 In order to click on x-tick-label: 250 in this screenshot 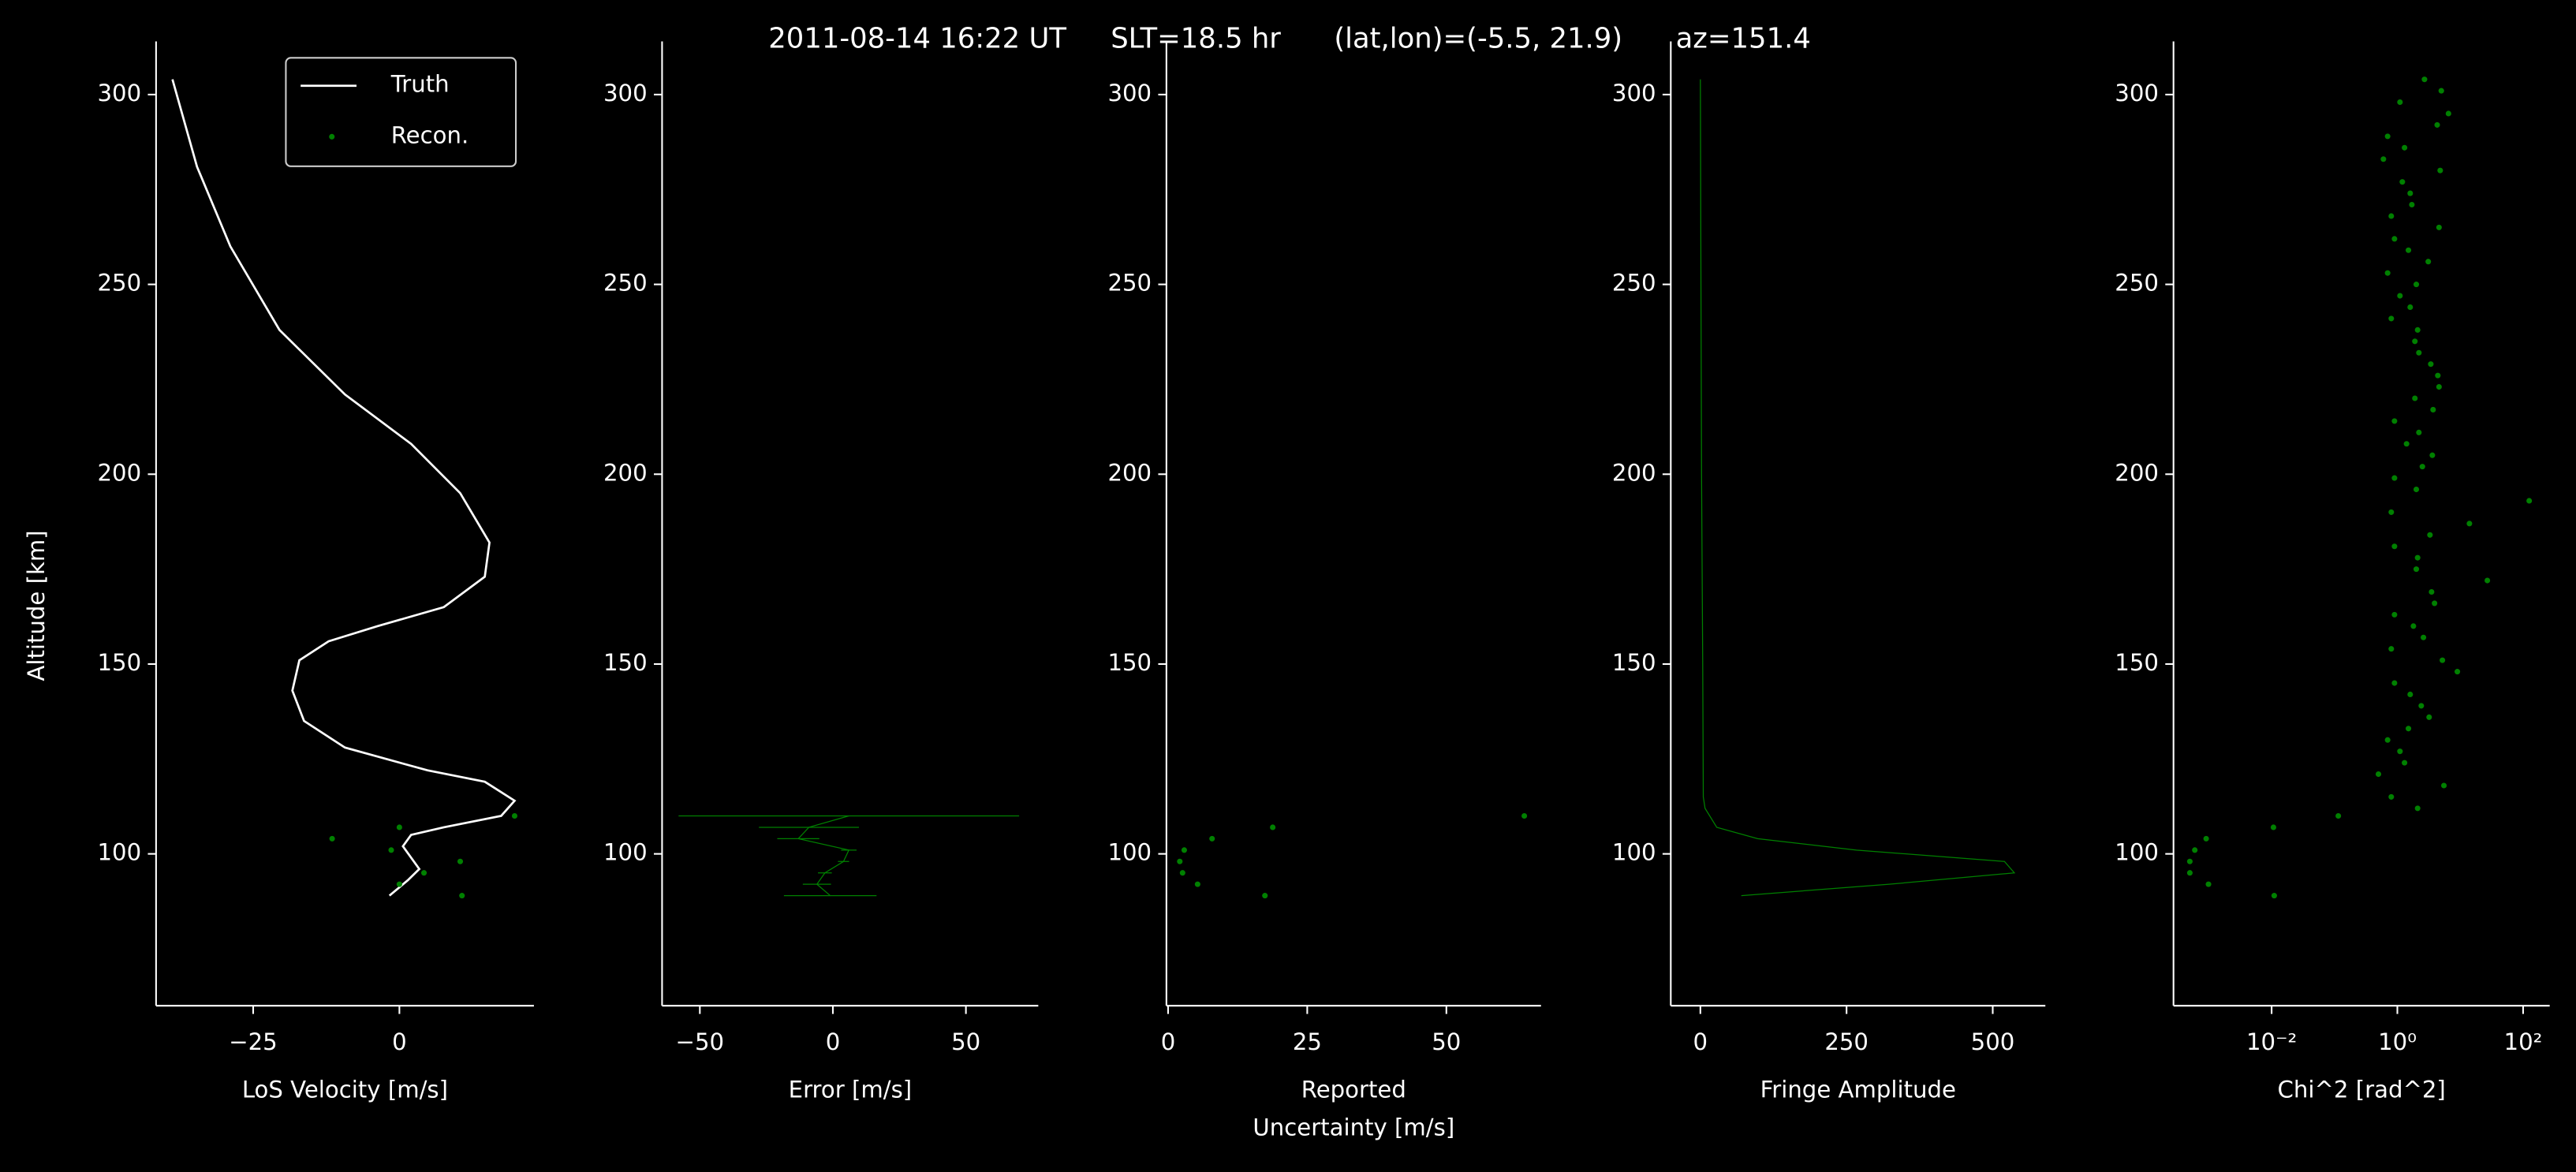, I will do `click(1846, 1041)`.